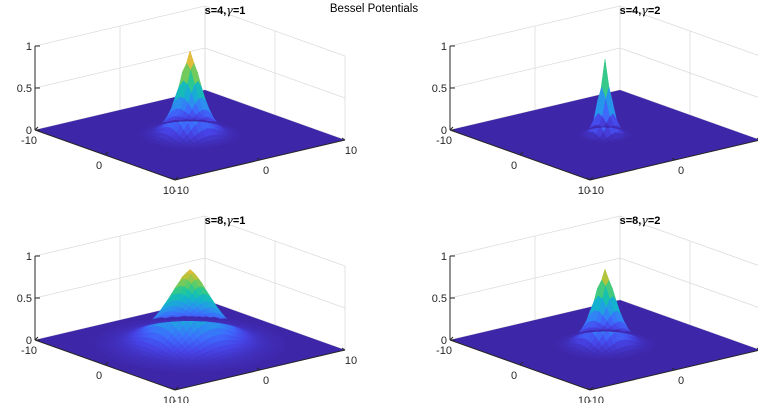 This screenshot has width=758, height=403. I want to click on panel-title: s=4,γ=2, so click(640, 10).